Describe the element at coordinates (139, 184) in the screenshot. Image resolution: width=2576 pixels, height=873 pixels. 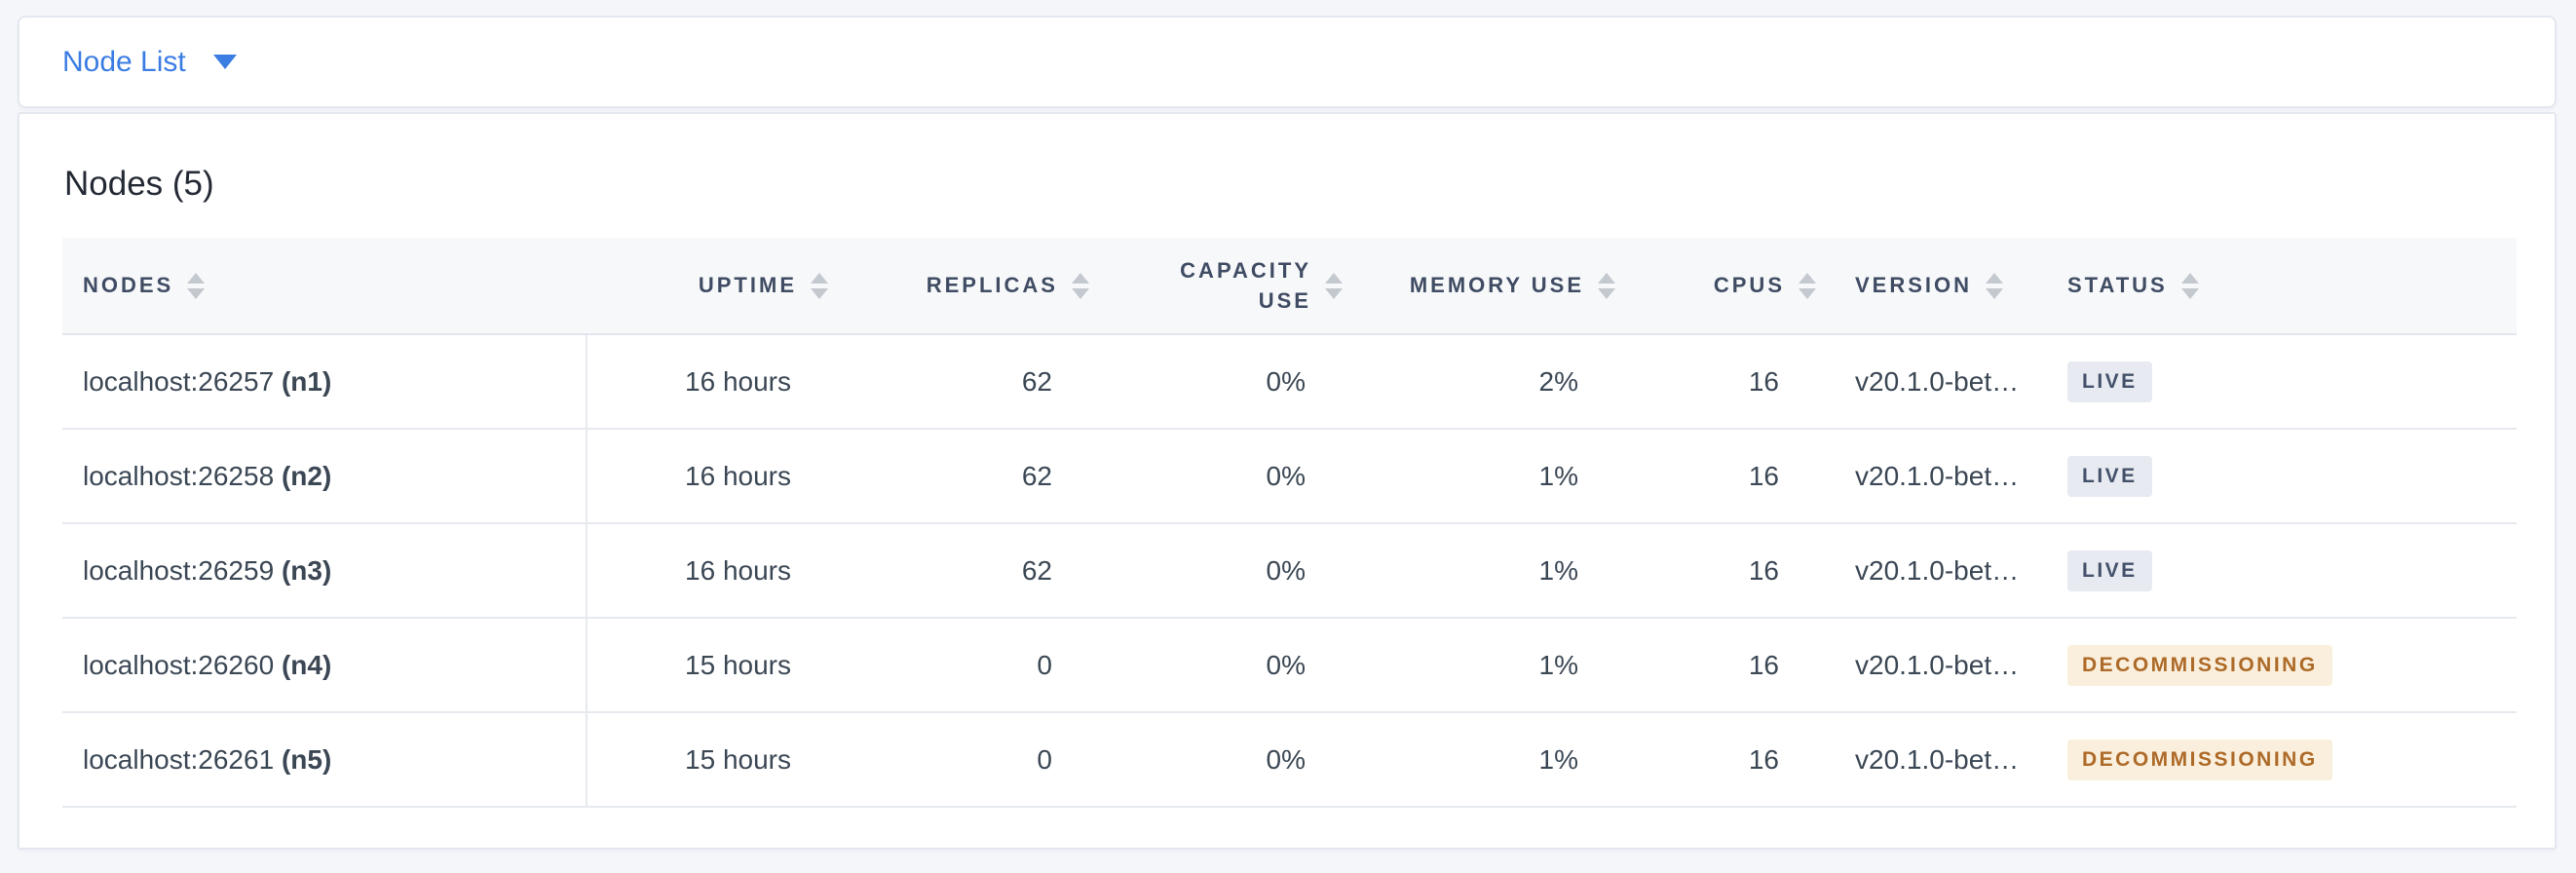
I see `page-title: Nodes (5)` at that location.